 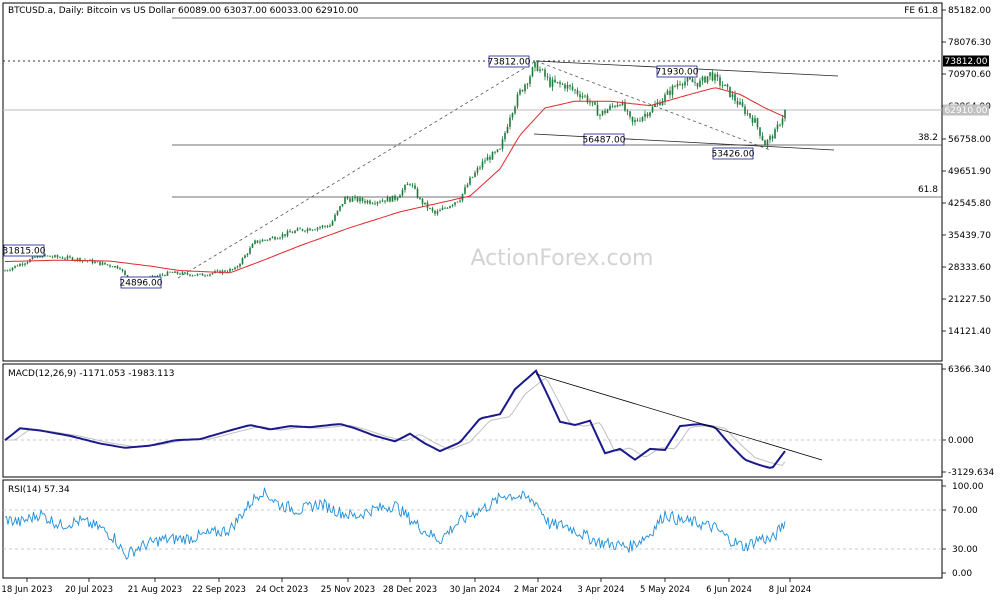 What do you see at coordinates (928, 138) in the screenshot?
I see `fib-382-label: 38.2` at bounding box center [928, 138].